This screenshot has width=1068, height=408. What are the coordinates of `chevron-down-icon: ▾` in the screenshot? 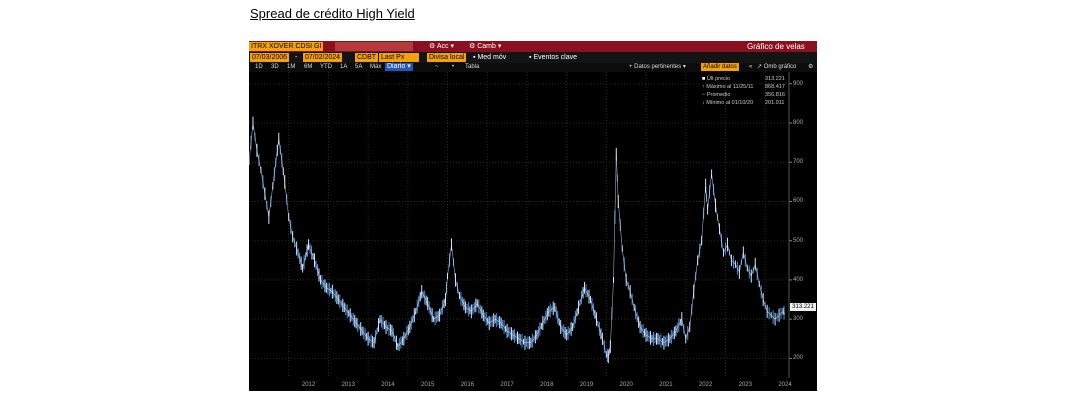 It's located at (409, 66).